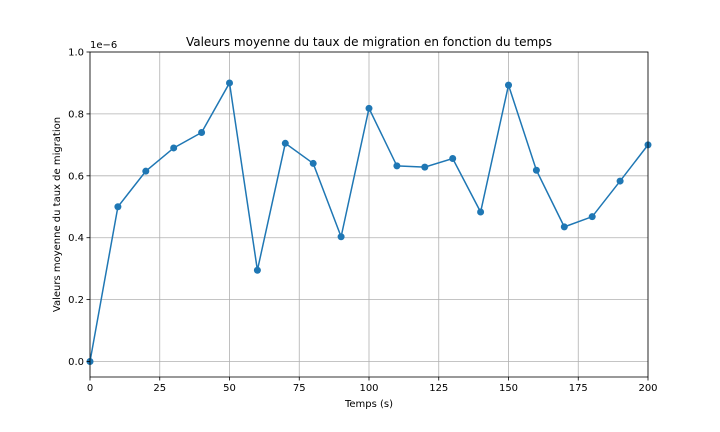 This screenshot has width=720, height=432. What do you see at coordinates (79, 208) in the screenshot?
I see `y-axis: 0.0 0.2 0.4 0.6 0.8 1.0` at bounding box center [79, 208].